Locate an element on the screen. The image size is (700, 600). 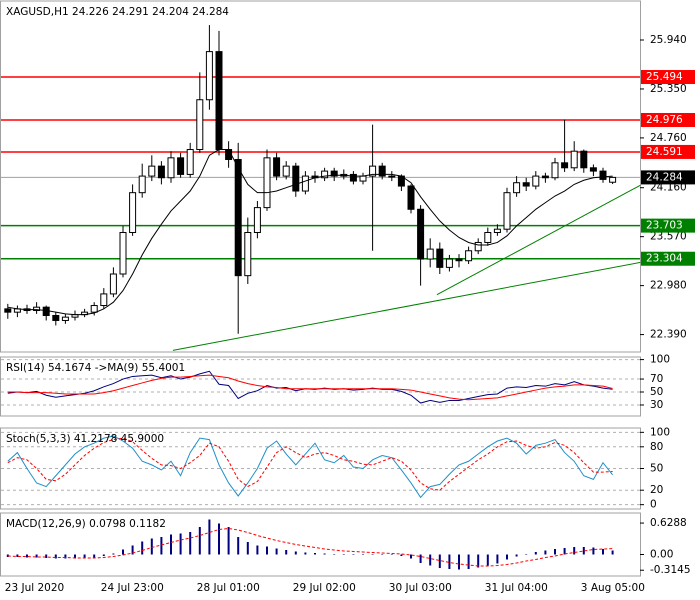
y-tick-label: 25.940 is located at coordinates (668, 40).